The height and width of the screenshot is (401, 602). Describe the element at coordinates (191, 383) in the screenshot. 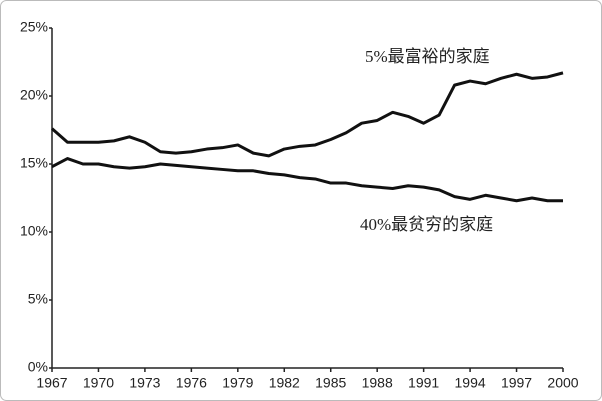

I see `x-tick-label: 1976` at that location.